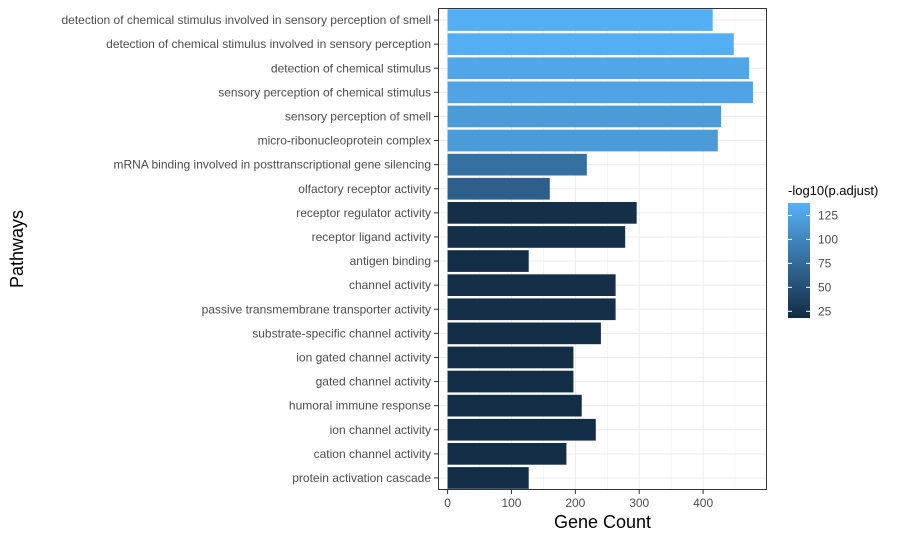 The image size is (904, 540). I want to click on category-label: sensory perception of smell, so click(358, 116).